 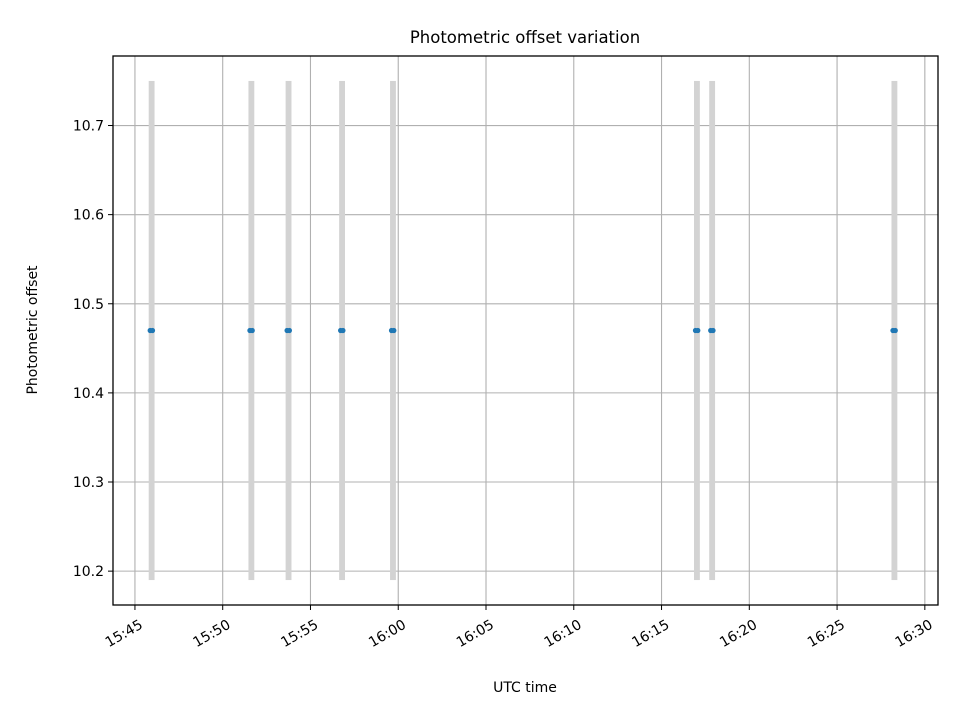 What do you see at coordinates (387, 634) in the screenshot?
I see `x-tick-label: 16:00` at bounding box center [387, 634].